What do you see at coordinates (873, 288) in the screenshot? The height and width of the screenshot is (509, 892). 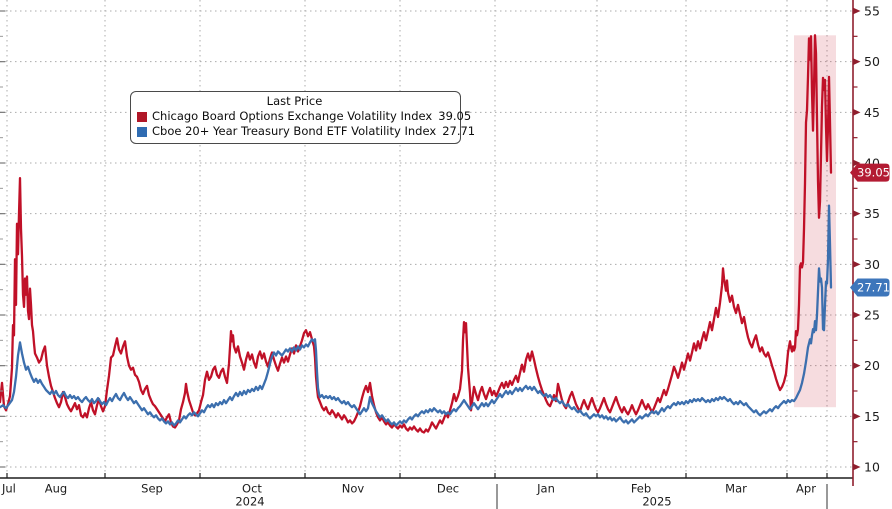 I see `vxtlt-last-price-badge-text: 27.71` at bounding box center [873, 288].